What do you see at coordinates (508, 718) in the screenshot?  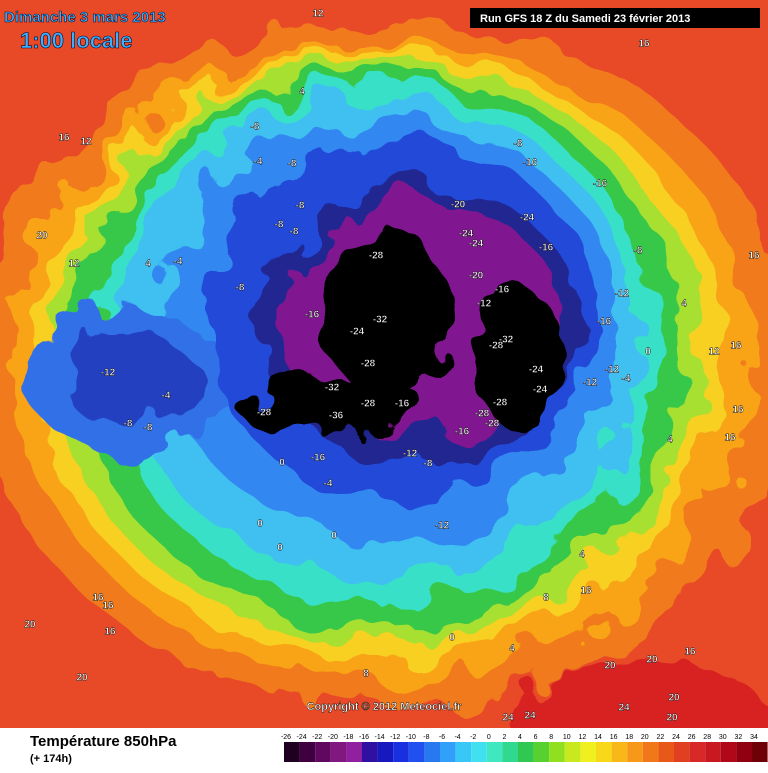 I see `contour-label: 24` at bounding box center [508, 718].